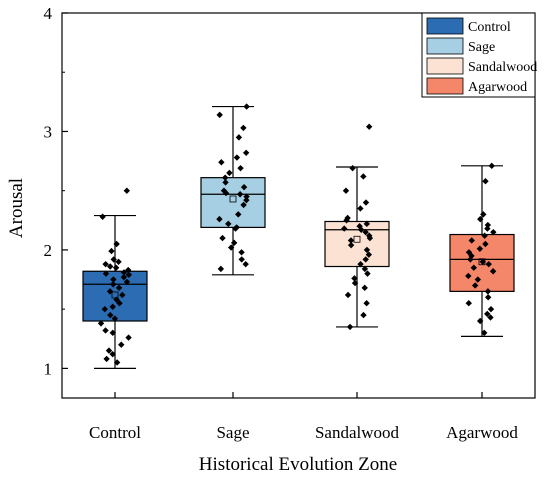 This screenshot has height=477, width=550. Describe the element at coordinates (481, 47) in the screenshot. I see `legend-label-sage: Sage` at that location.